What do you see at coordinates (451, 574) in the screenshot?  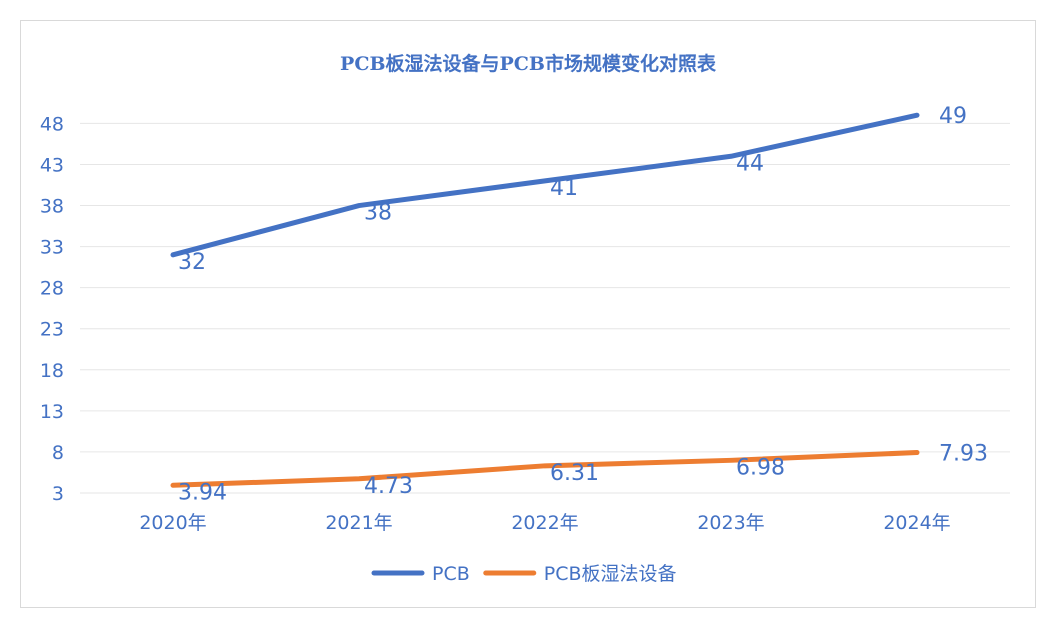 I see `legend-label: PCB` at bounding box center [451, 574].